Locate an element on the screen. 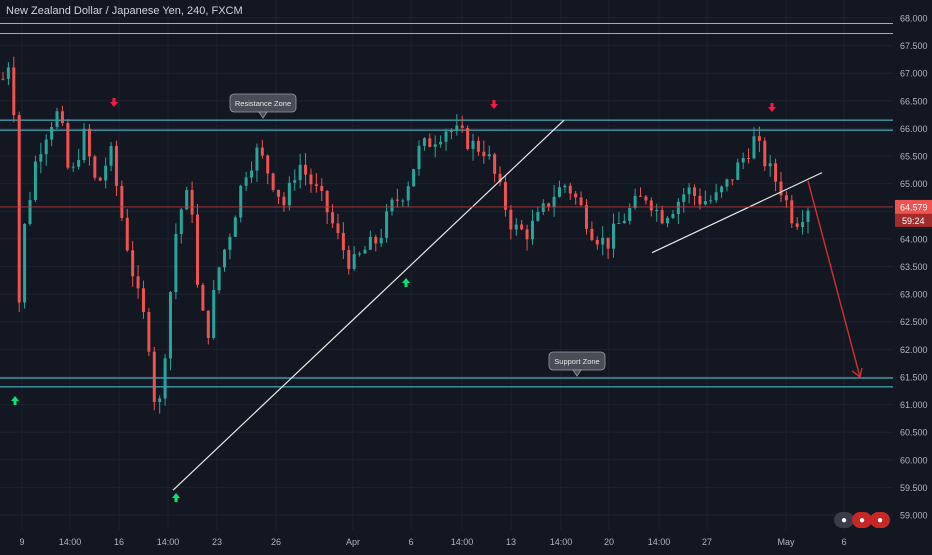  price-tick-label: 65.000 is located at coordinates (914, 184).